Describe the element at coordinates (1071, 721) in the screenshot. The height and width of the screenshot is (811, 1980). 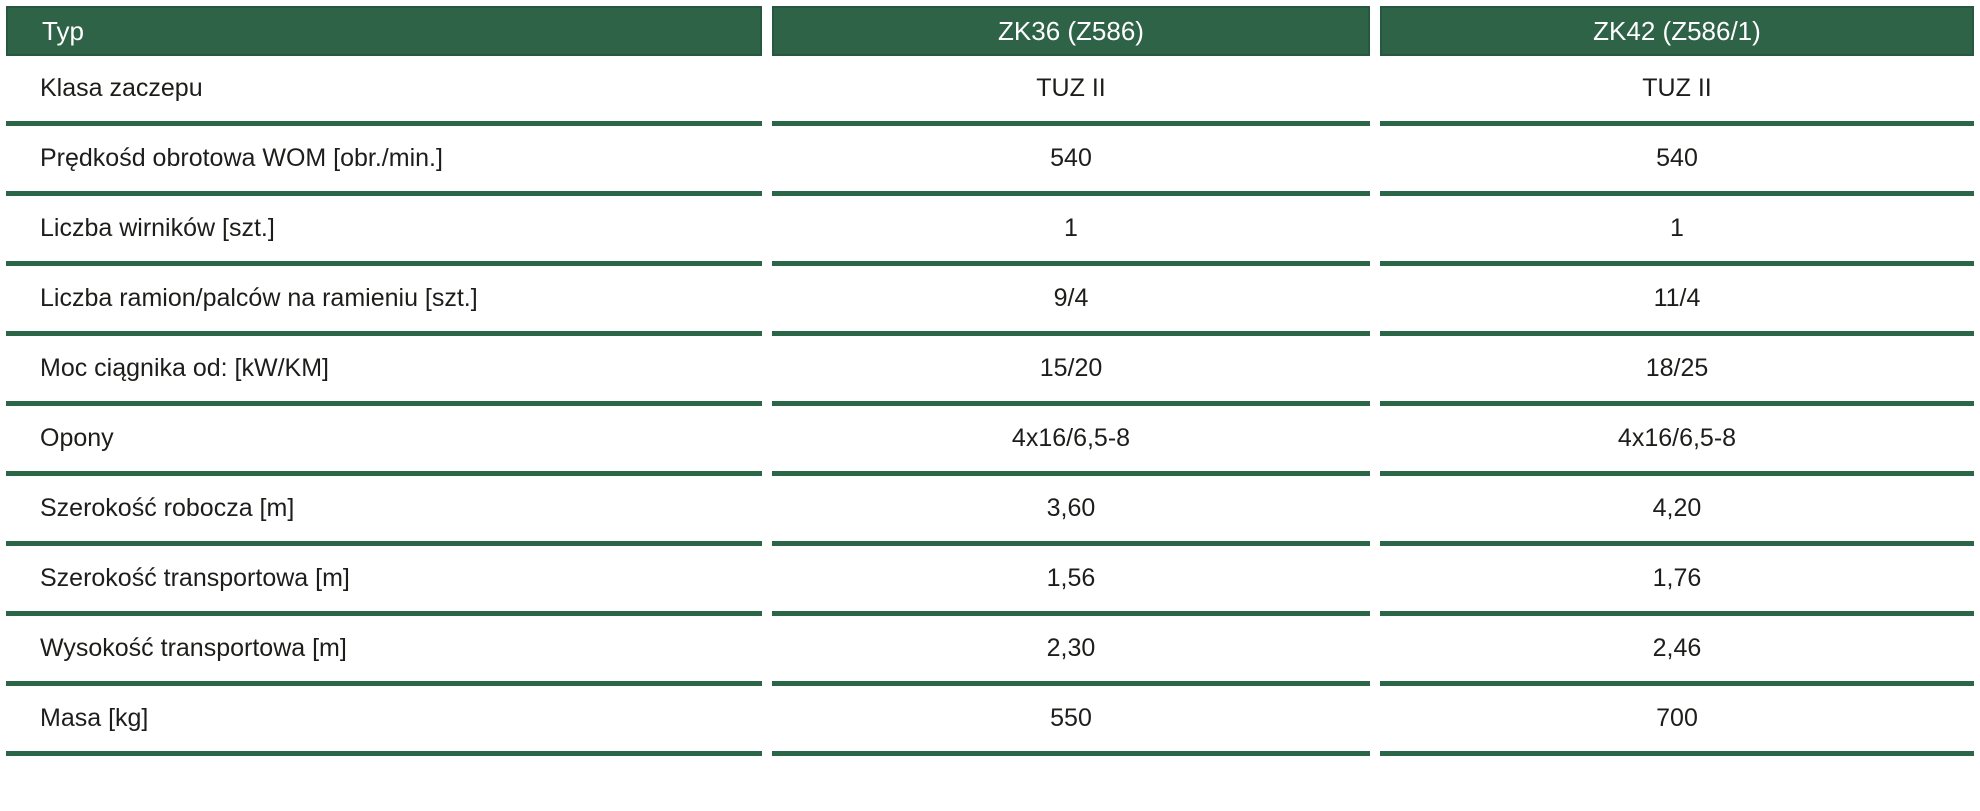
I see `row-value-zk36: 550` at that location.